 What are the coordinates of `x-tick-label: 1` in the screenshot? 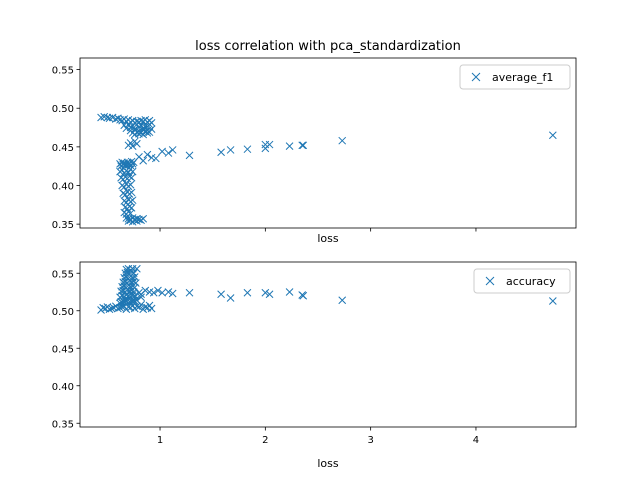 It's located at (160, 440).